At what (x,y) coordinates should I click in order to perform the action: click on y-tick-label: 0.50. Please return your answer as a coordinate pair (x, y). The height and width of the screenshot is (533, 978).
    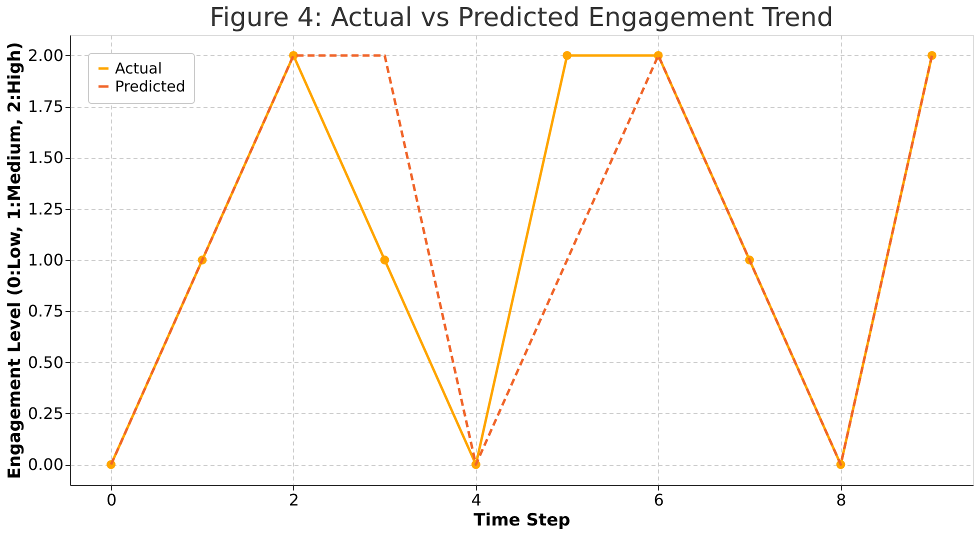
    Looking at the image, I should click on (46, 362).